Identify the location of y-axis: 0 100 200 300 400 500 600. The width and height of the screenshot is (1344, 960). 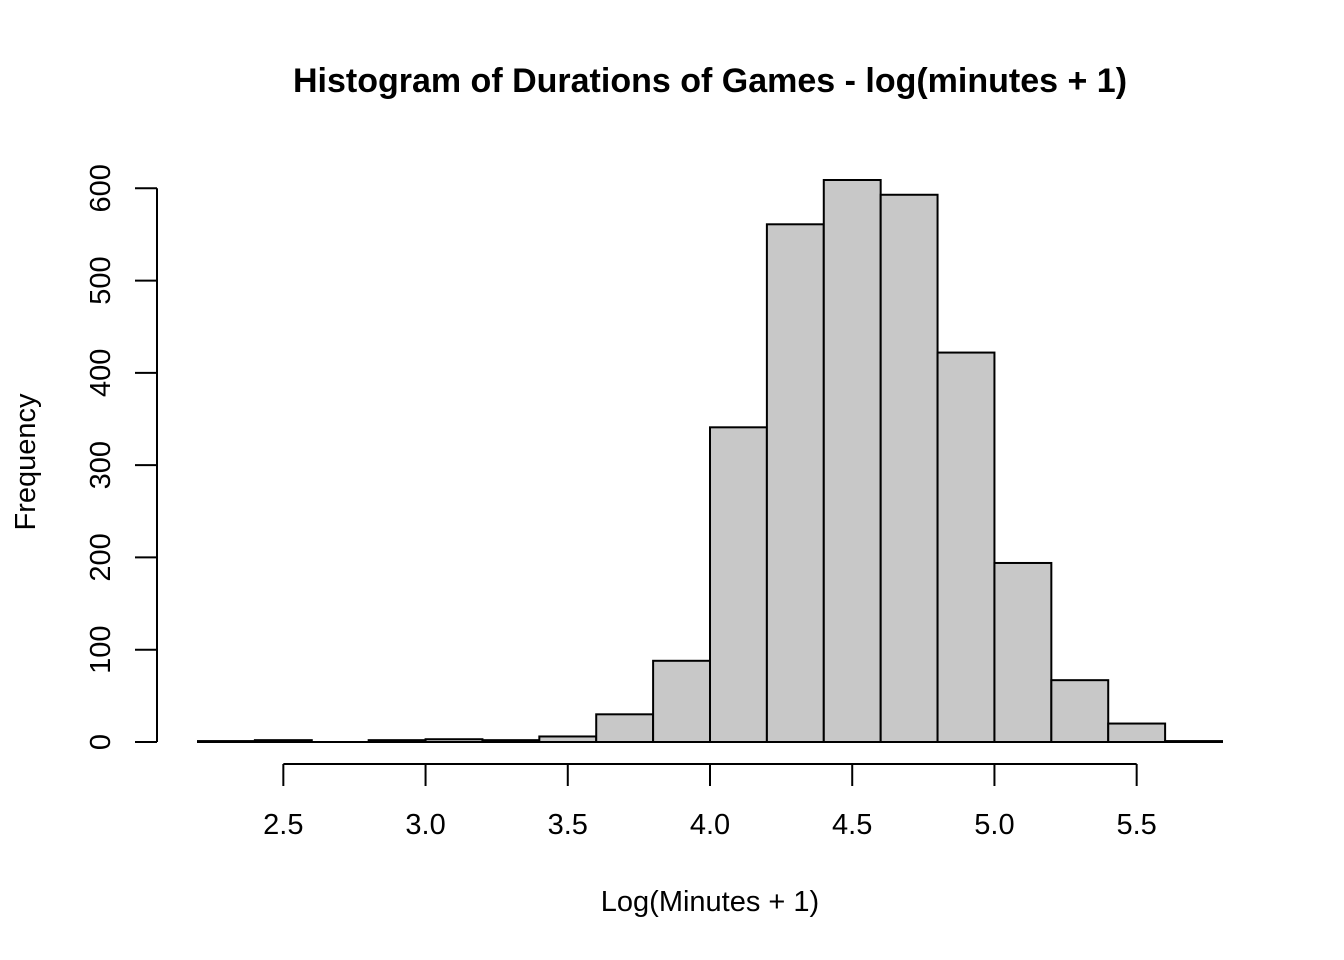
(121, 457).